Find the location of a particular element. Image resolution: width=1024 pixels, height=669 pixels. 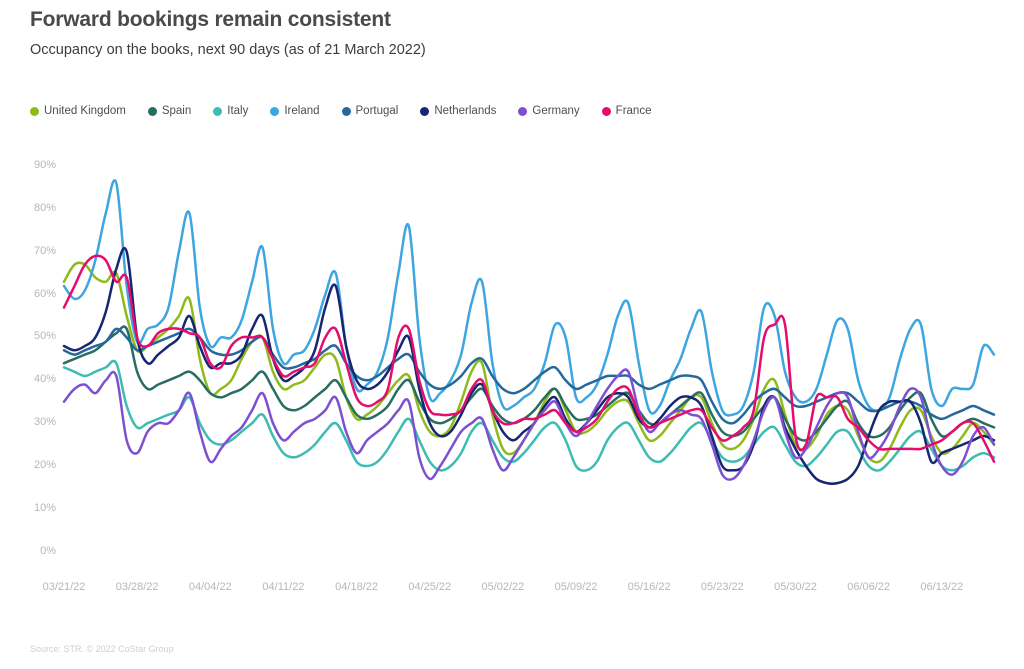

y-axis-tick-label: 40% is located at coordinates (44, 379).